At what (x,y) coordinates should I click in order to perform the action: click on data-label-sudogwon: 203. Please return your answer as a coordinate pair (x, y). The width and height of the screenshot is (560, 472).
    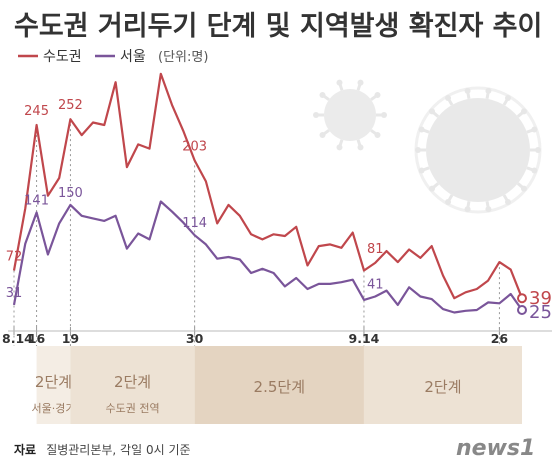
    Looking at the image, I should click on (194, 146).